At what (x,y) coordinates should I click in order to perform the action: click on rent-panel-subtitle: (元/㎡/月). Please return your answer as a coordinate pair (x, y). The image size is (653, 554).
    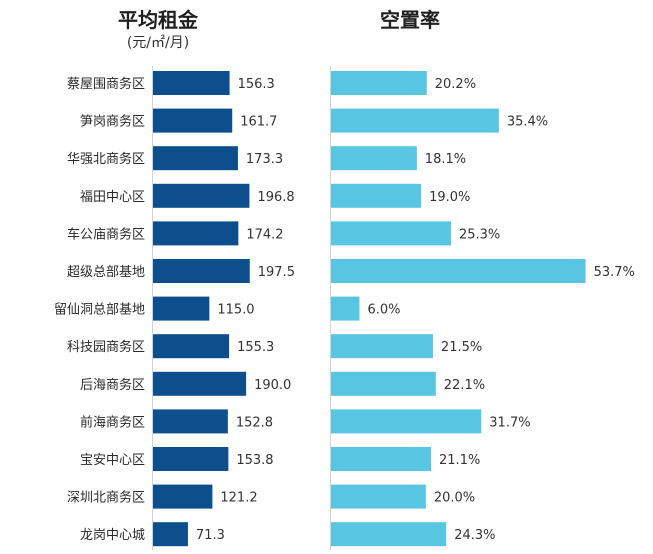
    Looking at the image, I should click on (158, 43).